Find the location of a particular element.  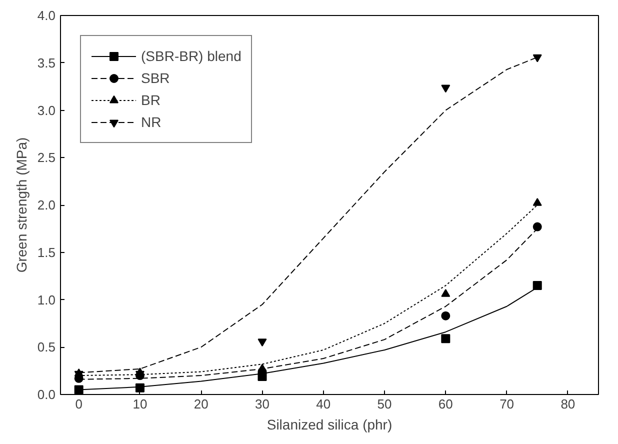

x-tick-label: 40 is located at coordinates (323, 404).